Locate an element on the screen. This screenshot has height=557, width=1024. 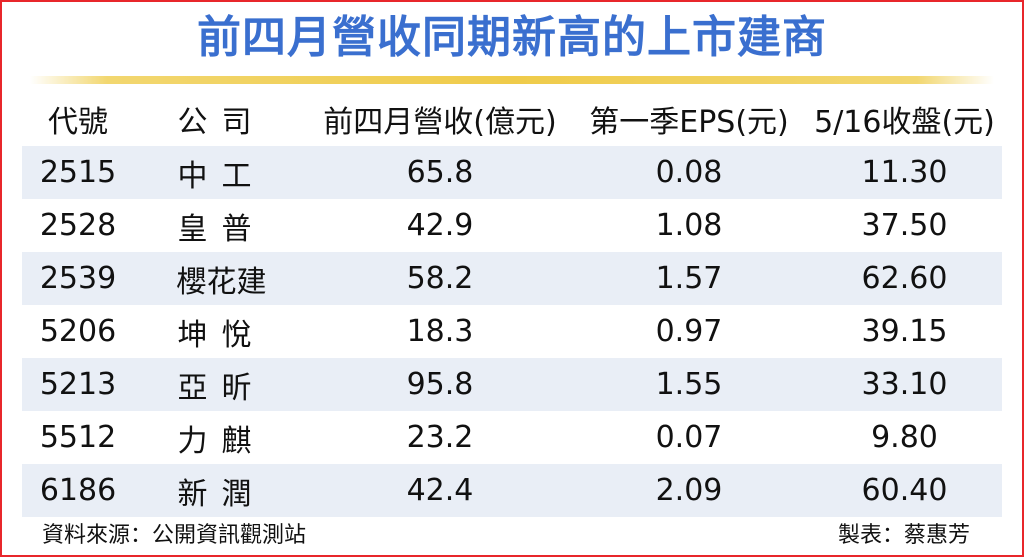
cell-company: 力麒 is located at coordinates (221, 437).